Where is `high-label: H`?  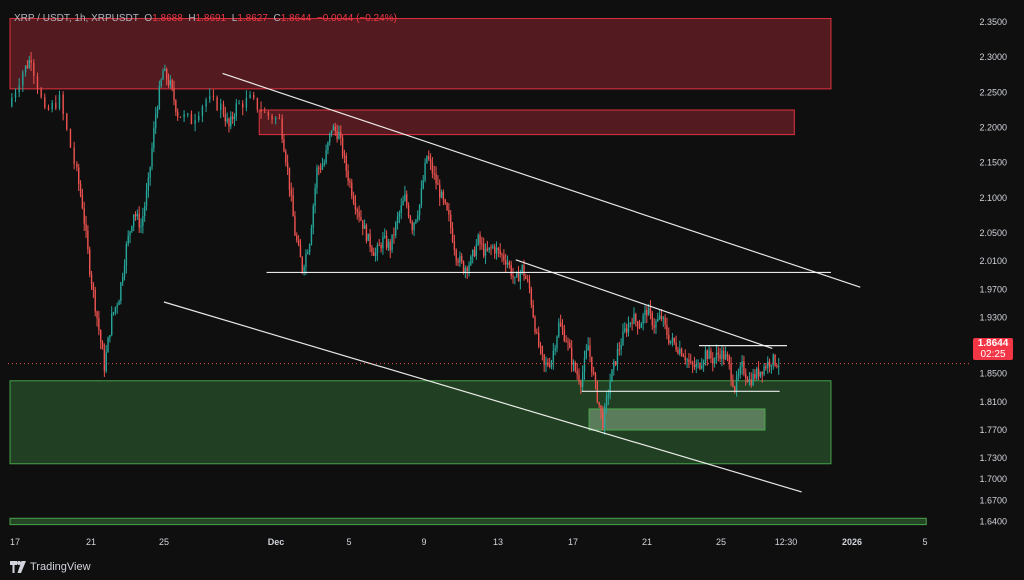
high-label: H is located at coordinates (192, 18).